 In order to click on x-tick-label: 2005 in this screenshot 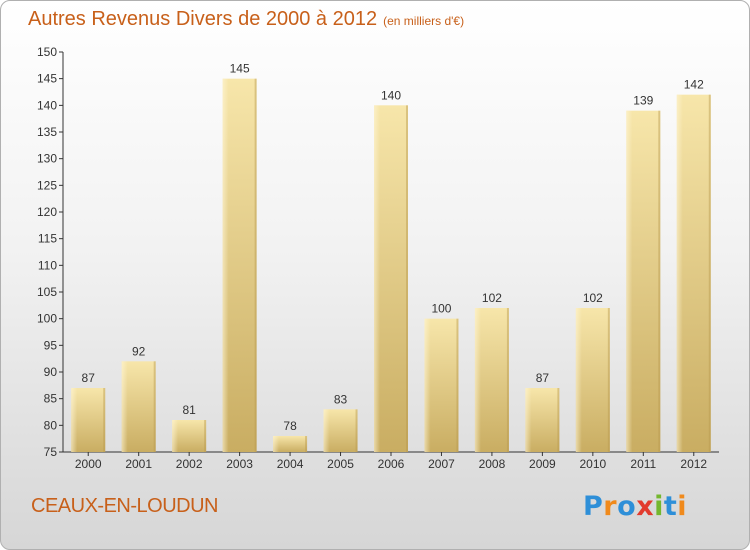, I will do `click(340, 464)`.